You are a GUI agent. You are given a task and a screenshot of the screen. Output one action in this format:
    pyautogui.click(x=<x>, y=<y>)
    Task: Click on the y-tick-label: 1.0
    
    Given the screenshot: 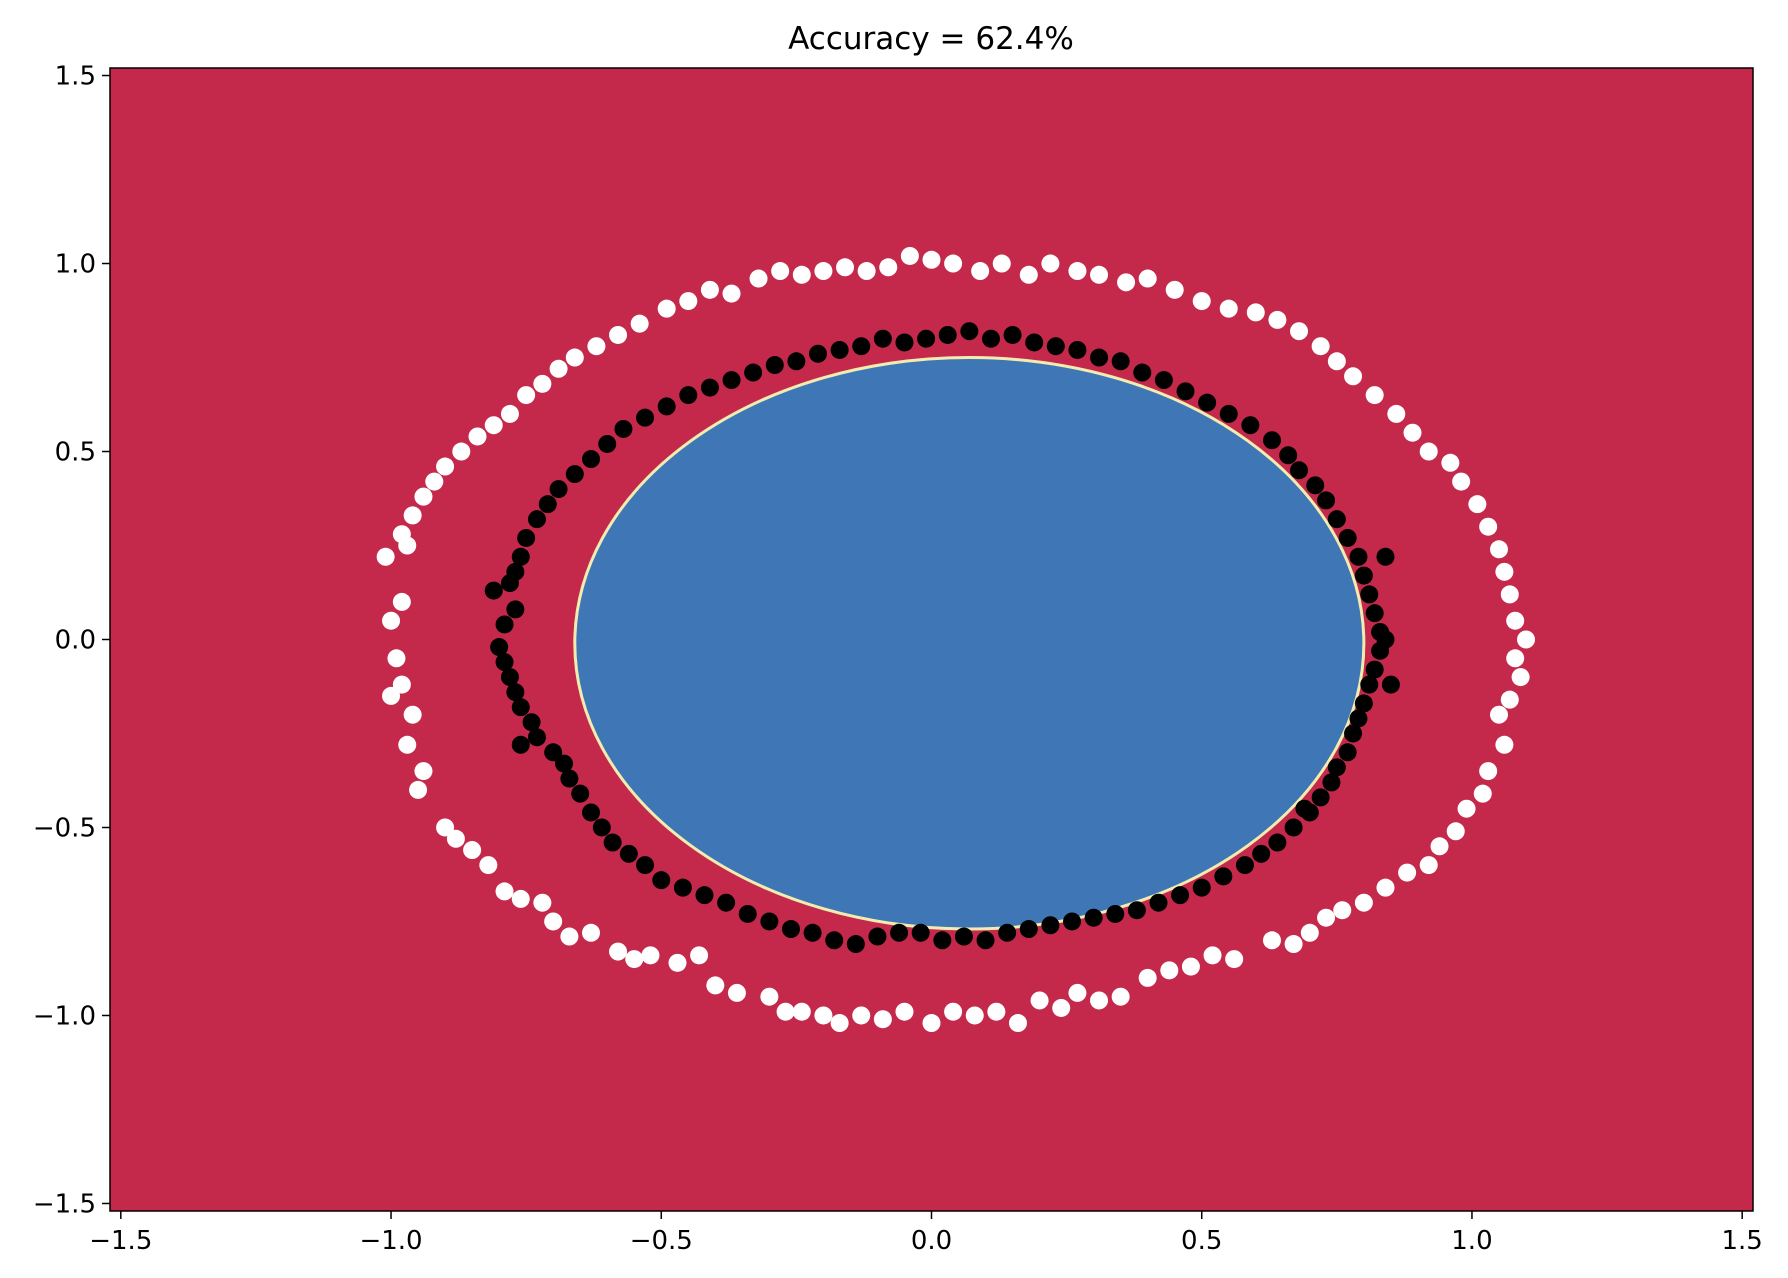 What is the action you would take?
    pyautogui.click(x=75, y=265)
    